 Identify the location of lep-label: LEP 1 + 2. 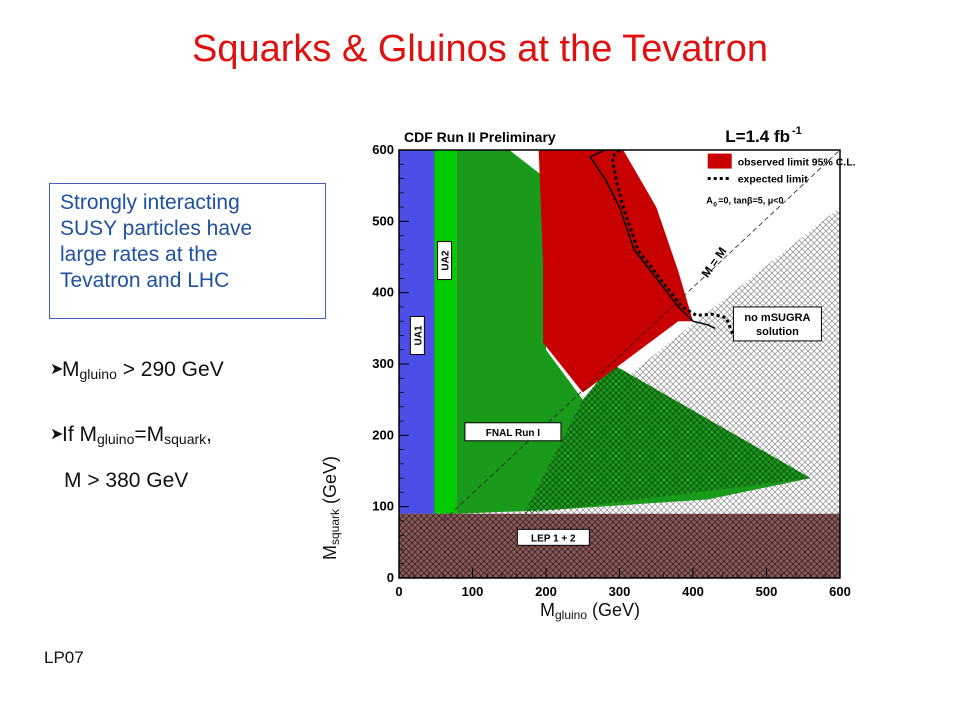
(553, 538).